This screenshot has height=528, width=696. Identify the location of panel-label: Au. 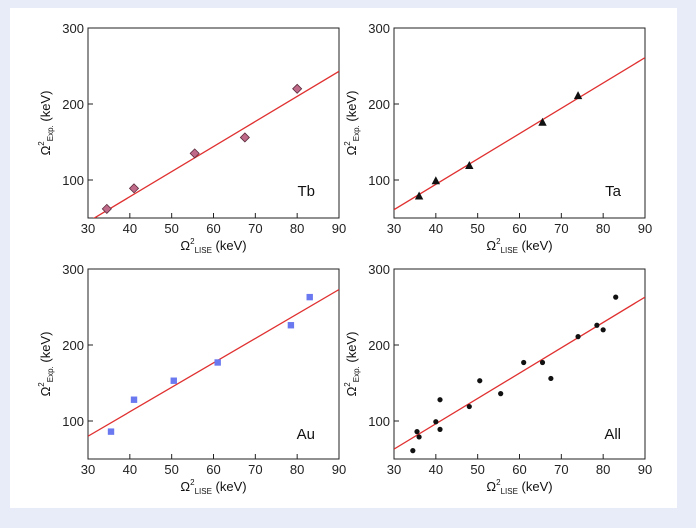
(306, 434).